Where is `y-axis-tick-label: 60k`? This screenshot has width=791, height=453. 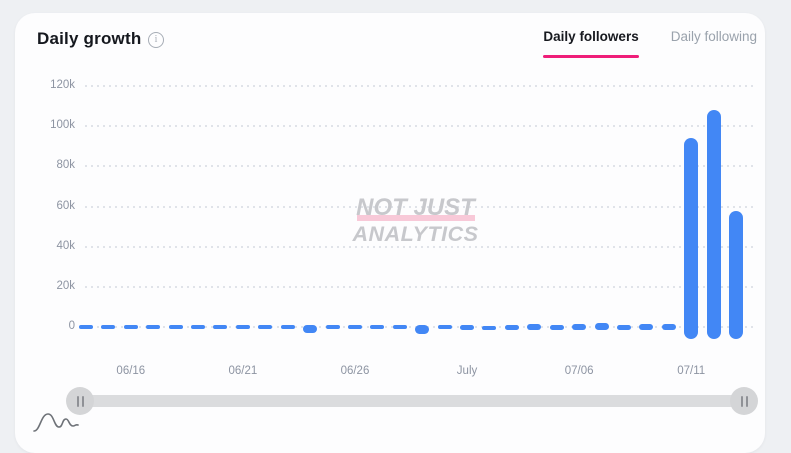
y-axis-tick-label: 60k is located at coordinates (65, 205).